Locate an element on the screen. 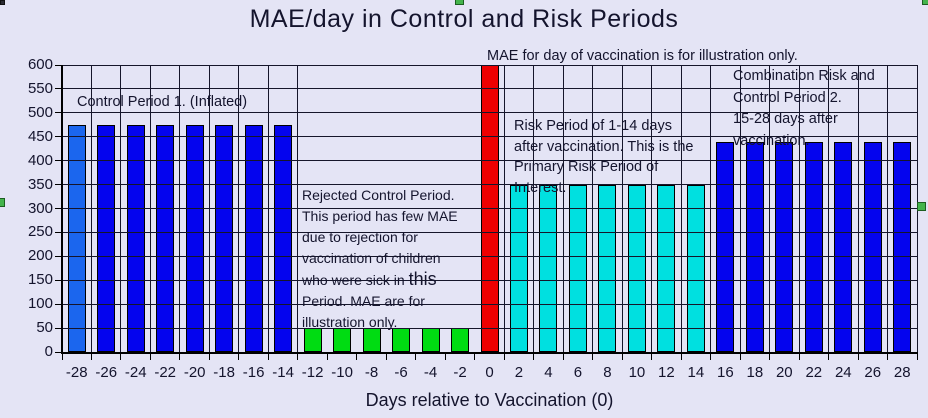  selection-handle-right-middle is located at coordinates (921, 206).